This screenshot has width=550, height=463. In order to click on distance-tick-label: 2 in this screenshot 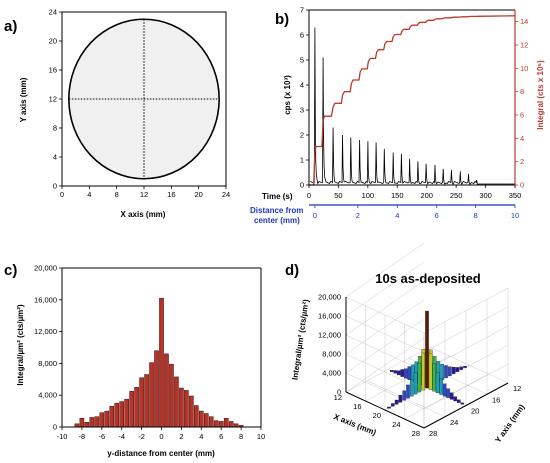, I will do `click(358, 215)`.